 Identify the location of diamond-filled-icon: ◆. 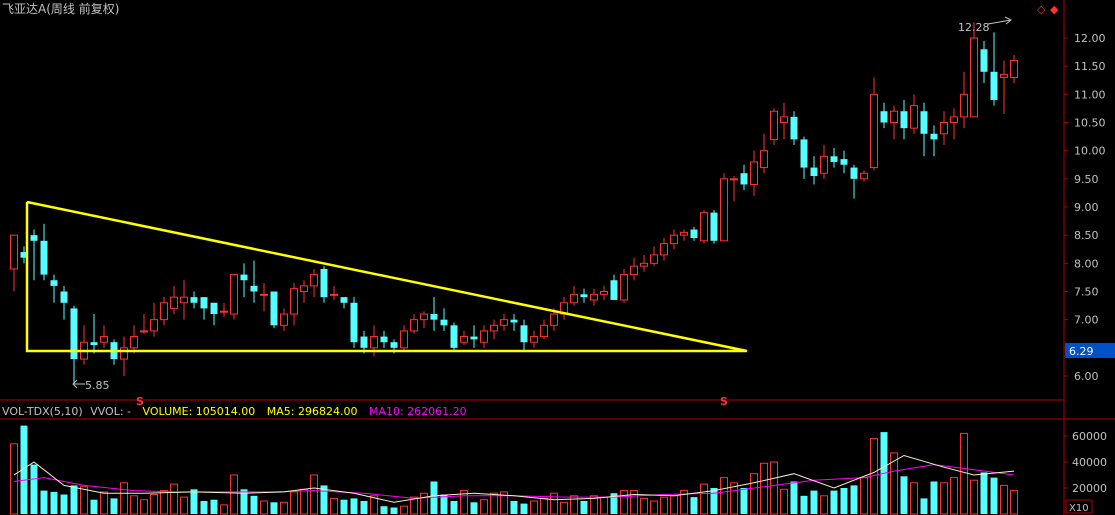
(1054, 9).